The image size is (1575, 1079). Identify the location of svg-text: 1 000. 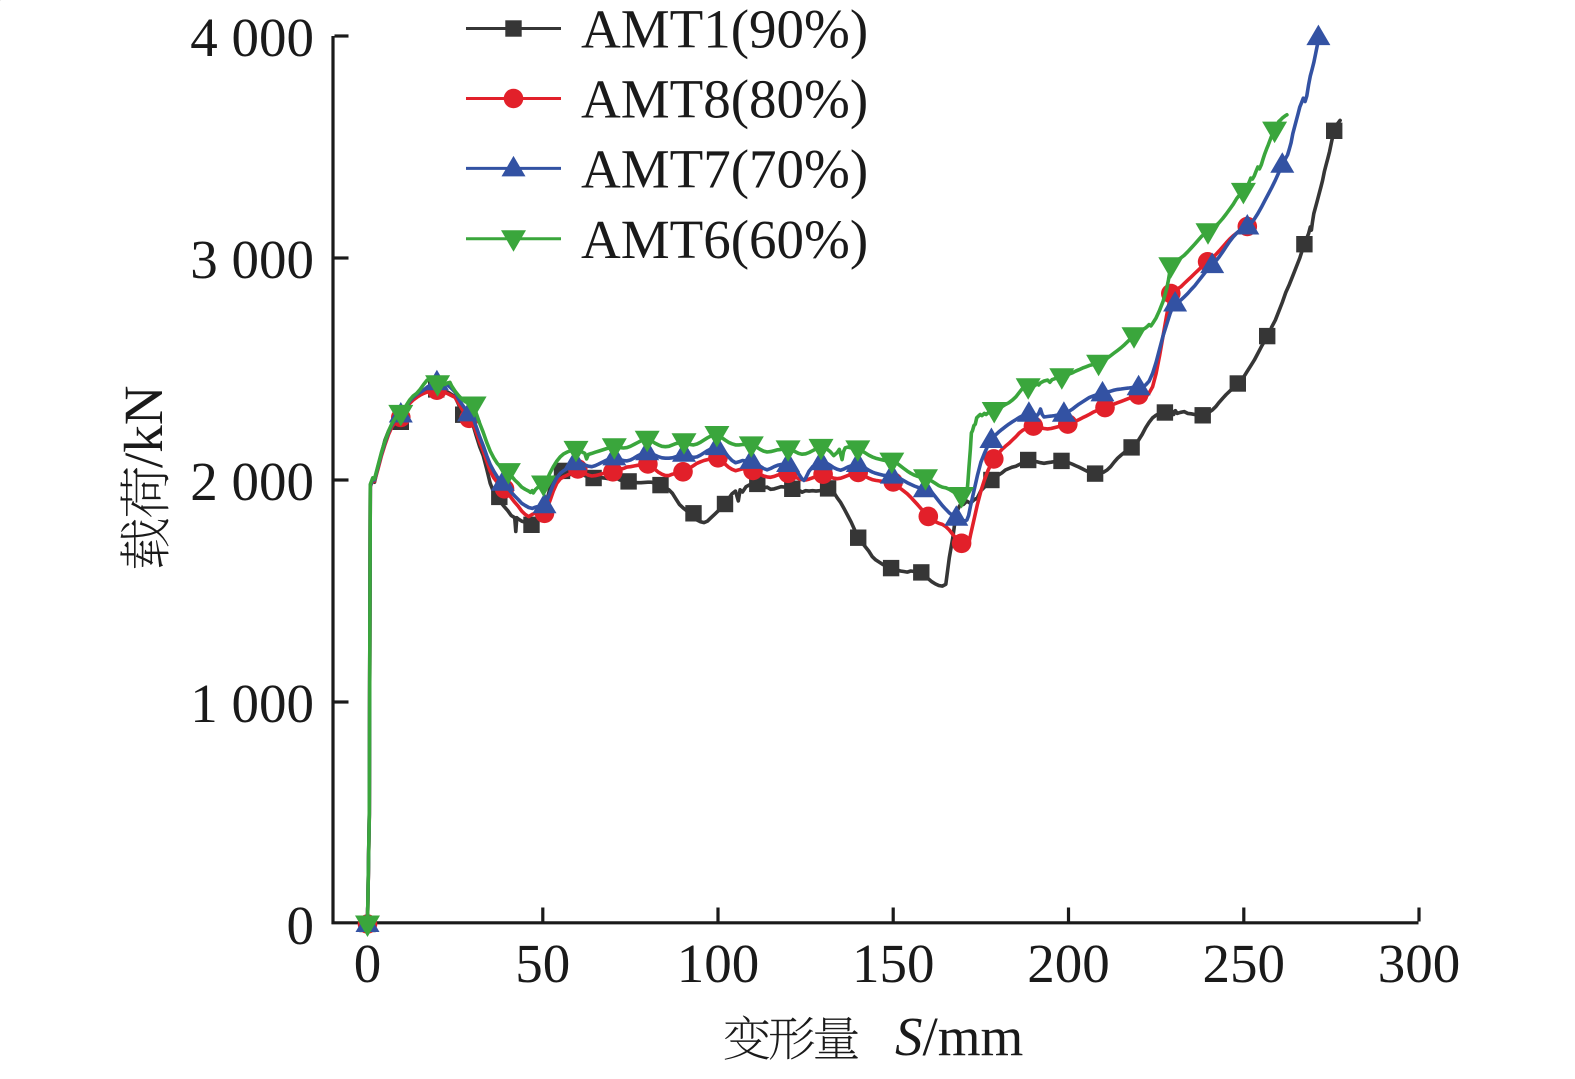
(252, 703).